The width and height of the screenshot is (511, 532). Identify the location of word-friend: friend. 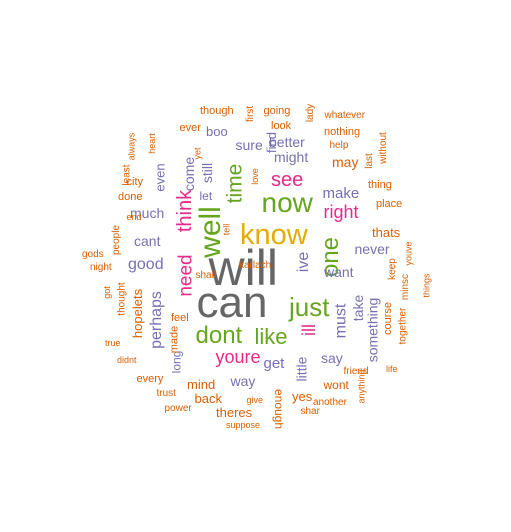
(356, 371).